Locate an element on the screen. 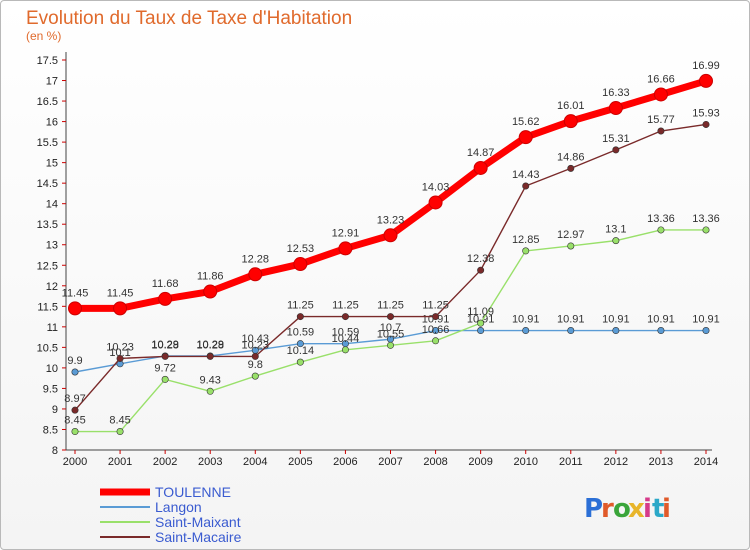  data-label: 15.62 is located at coordinates (526, 122).